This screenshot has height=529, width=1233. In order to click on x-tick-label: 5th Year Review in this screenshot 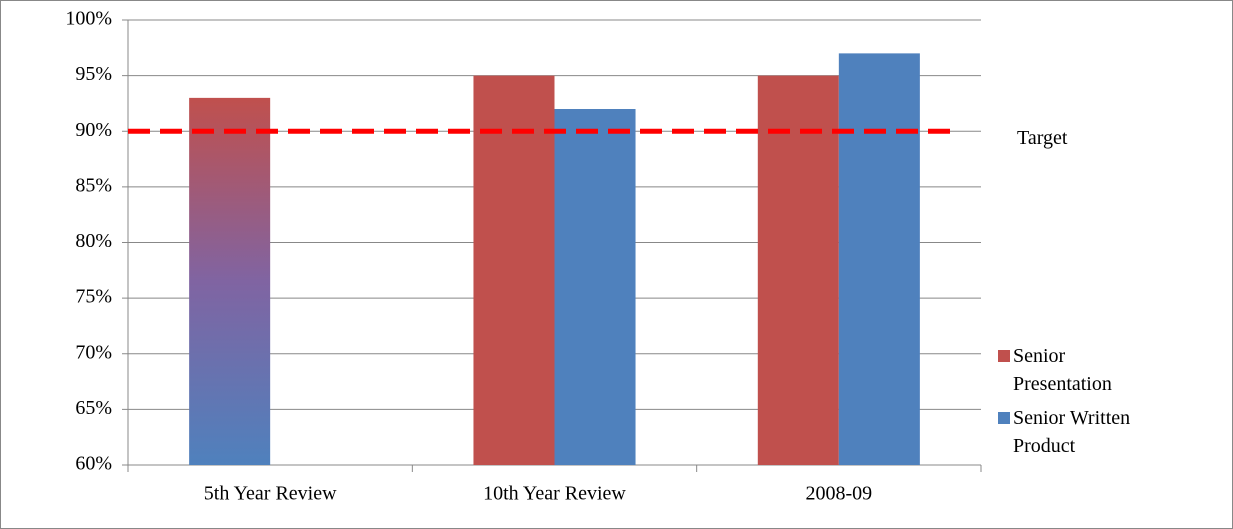, I will do `click(270, 494)`.